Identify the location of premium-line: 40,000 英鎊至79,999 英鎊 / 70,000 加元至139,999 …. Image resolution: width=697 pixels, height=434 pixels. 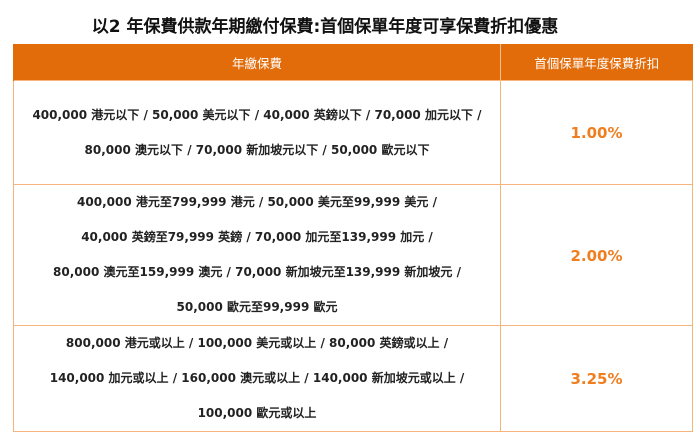
(257, 237).